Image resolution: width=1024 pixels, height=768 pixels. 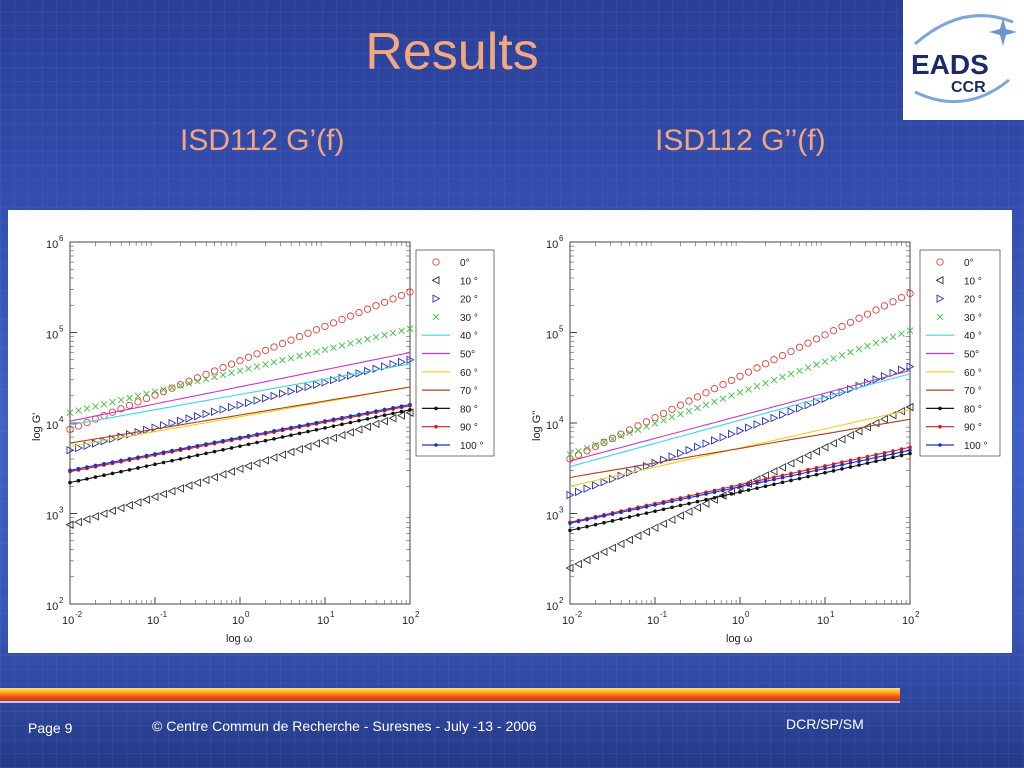 I want to click on legend-label: 20 °, so click(x=973, y=300).